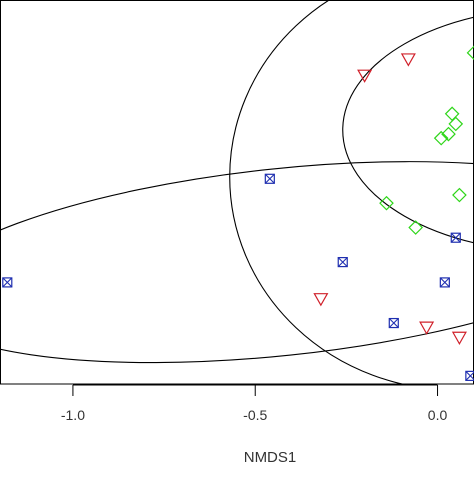 The height and width of the screenshot is (479, 474). I want to click on x-axis-label: NMDS1, so click(270, 457).